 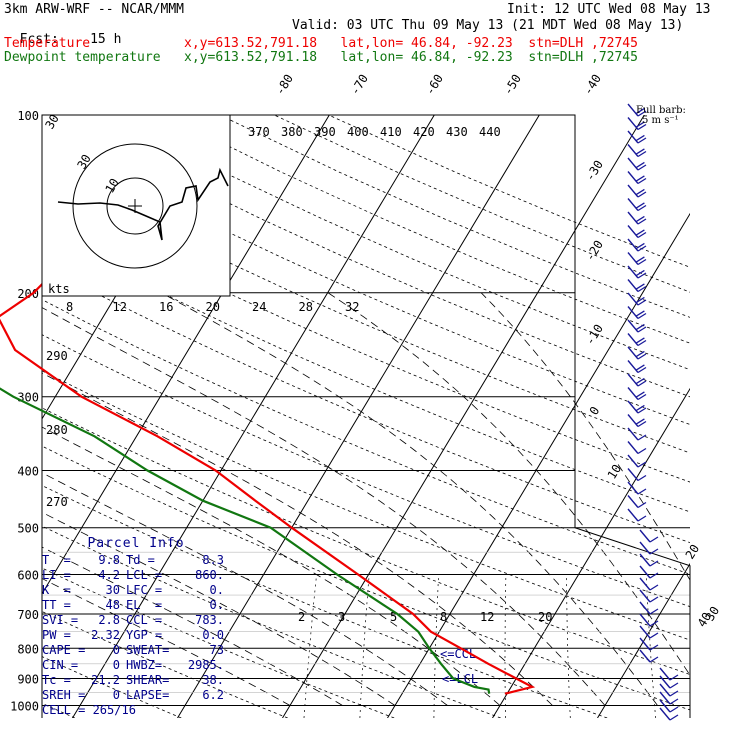 What do you see at coordinates (56, 635) in the screenshot?
I see `parcel-k1: PW =` at bounding box center [56, 635].